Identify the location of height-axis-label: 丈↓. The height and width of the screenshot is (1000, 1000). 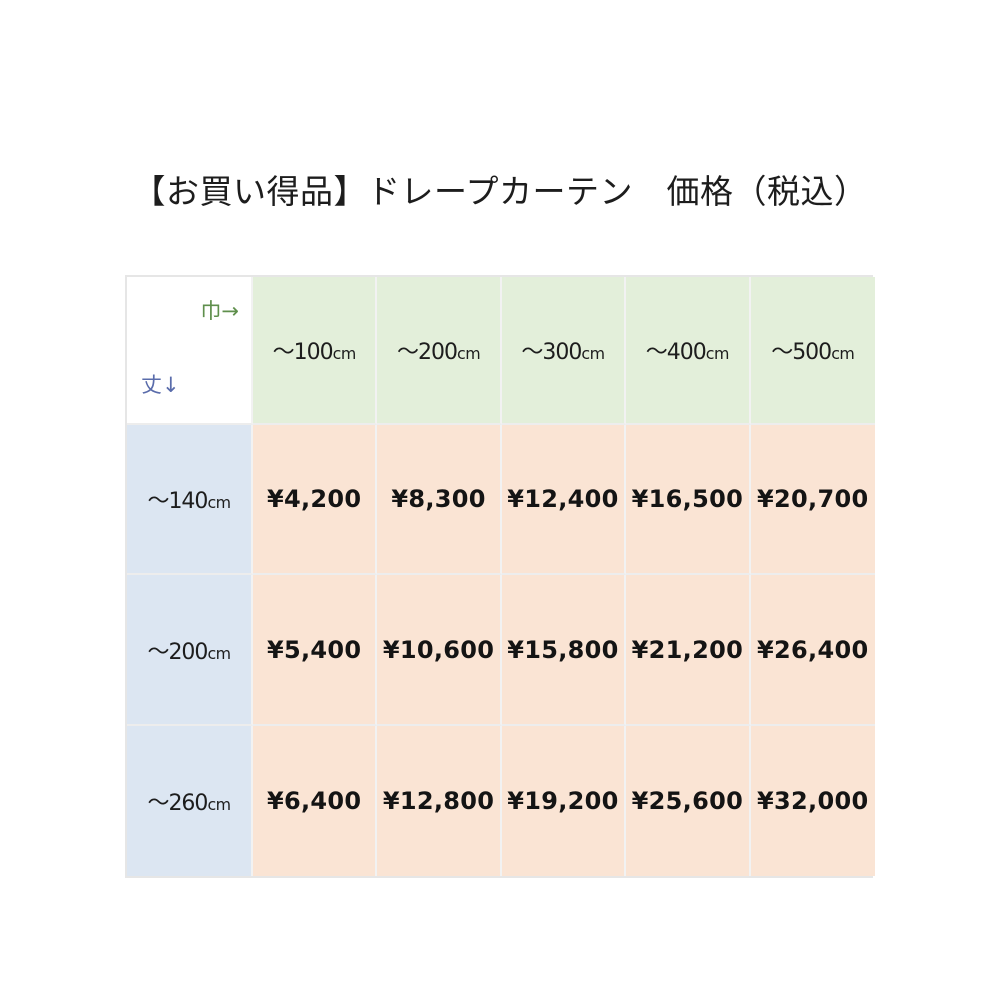
(160, 385).